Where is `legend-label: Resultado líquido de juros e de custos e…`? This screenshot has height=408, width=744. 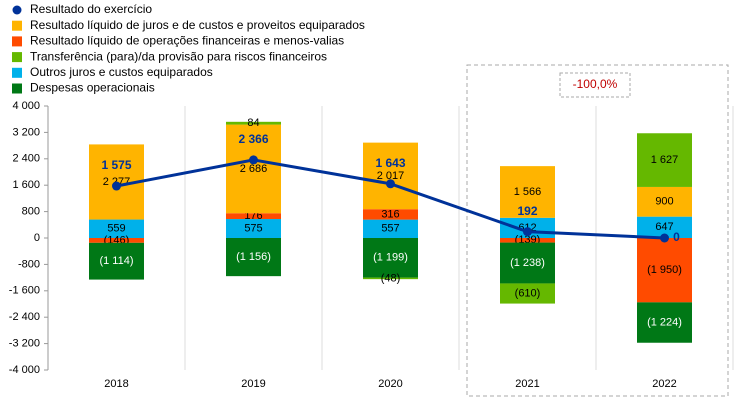 legend-label: Resultado líquido de juros e de custos e… is located at coordinates (197, 25).